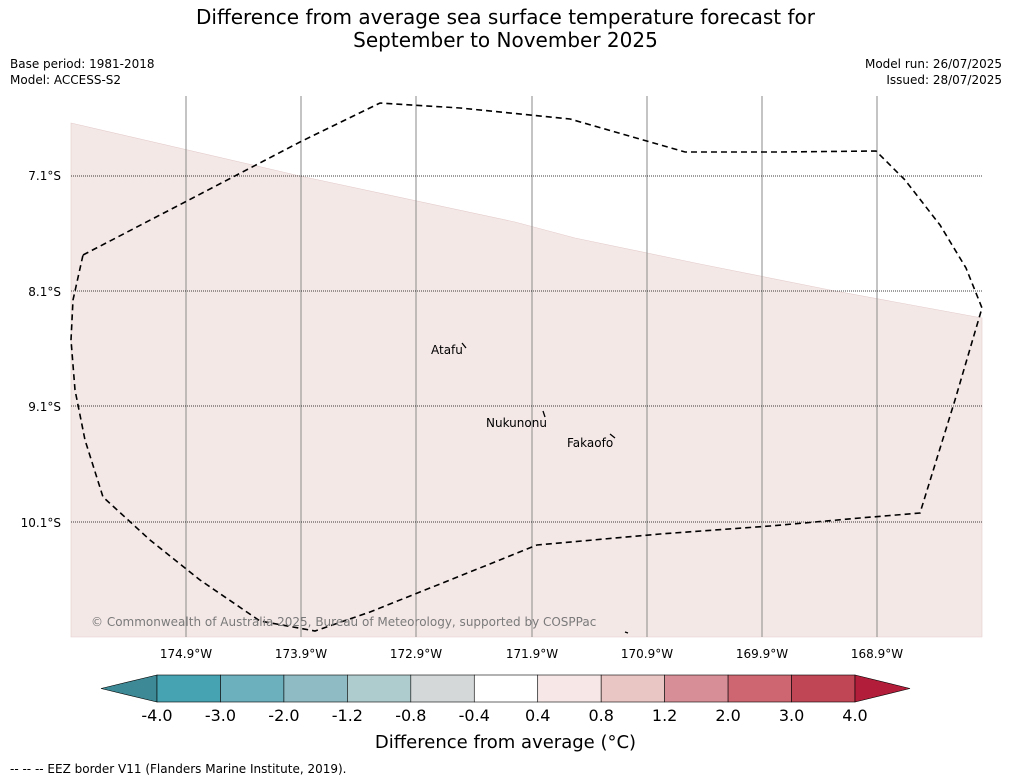  Describe the element at coordinates (283, 715) in the screenshot. I see `colorbar-tick-label: -2.0` at that location.